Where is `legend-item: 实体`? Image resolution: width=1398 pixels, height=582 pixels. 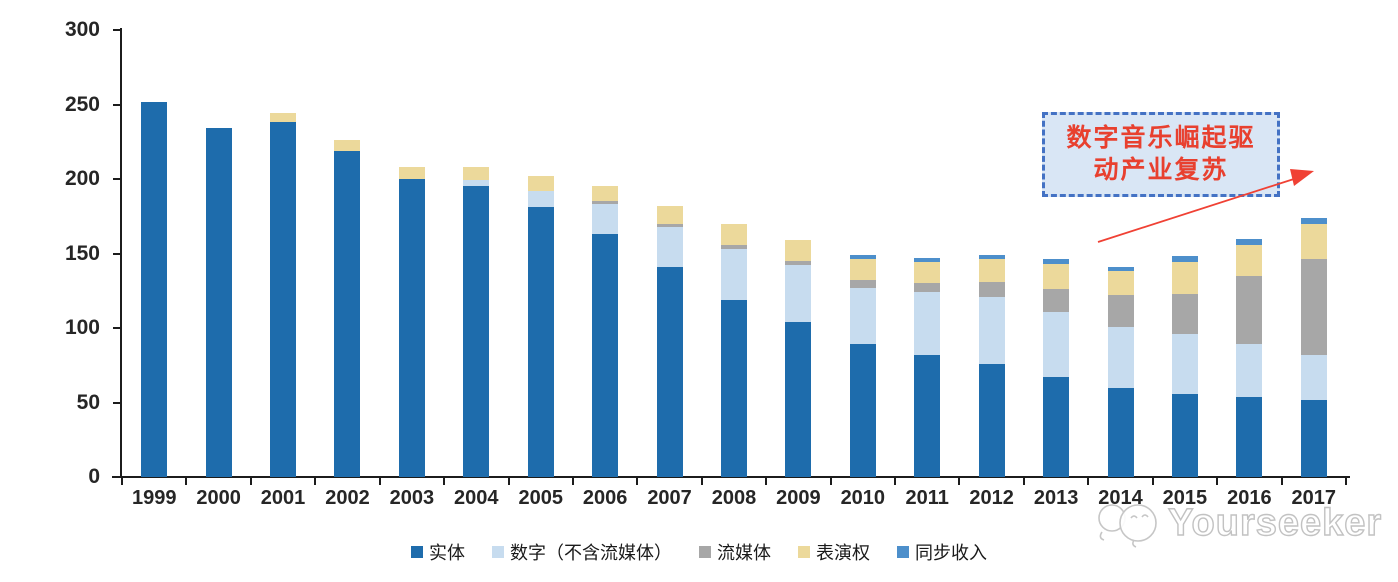
legend-item: 实体 is located at coordinates (438, 552).